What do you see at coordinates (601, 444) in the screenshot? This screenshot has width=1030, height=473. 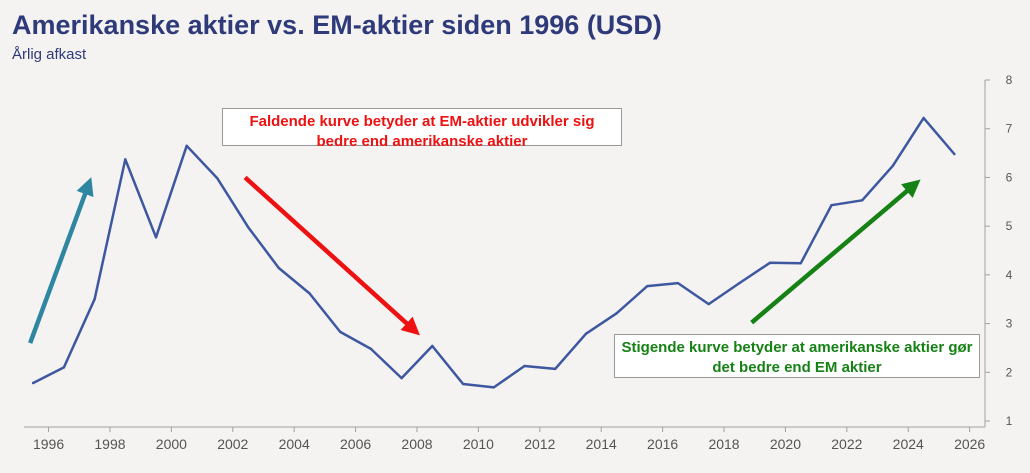 I see `x-tick-label: 2014` at bounding box center [601, 444].